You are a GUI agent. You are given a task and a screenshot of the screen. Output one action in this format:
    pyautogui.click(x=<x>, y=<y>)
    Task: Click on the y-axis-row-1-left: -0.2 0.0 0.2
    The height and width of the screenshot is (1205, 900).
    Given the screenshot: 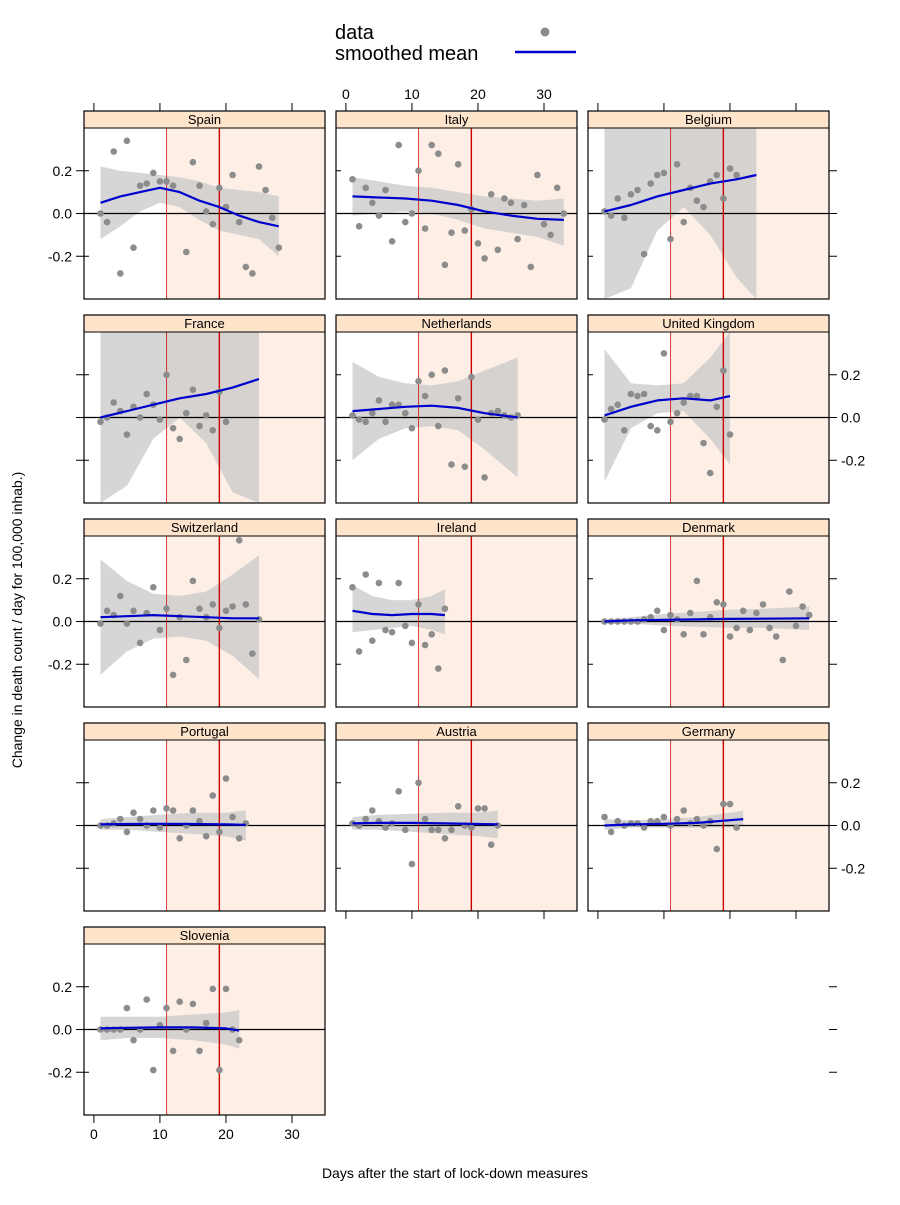 What is the action you would take?
    pyautogui.click(x=442, y=213)
    